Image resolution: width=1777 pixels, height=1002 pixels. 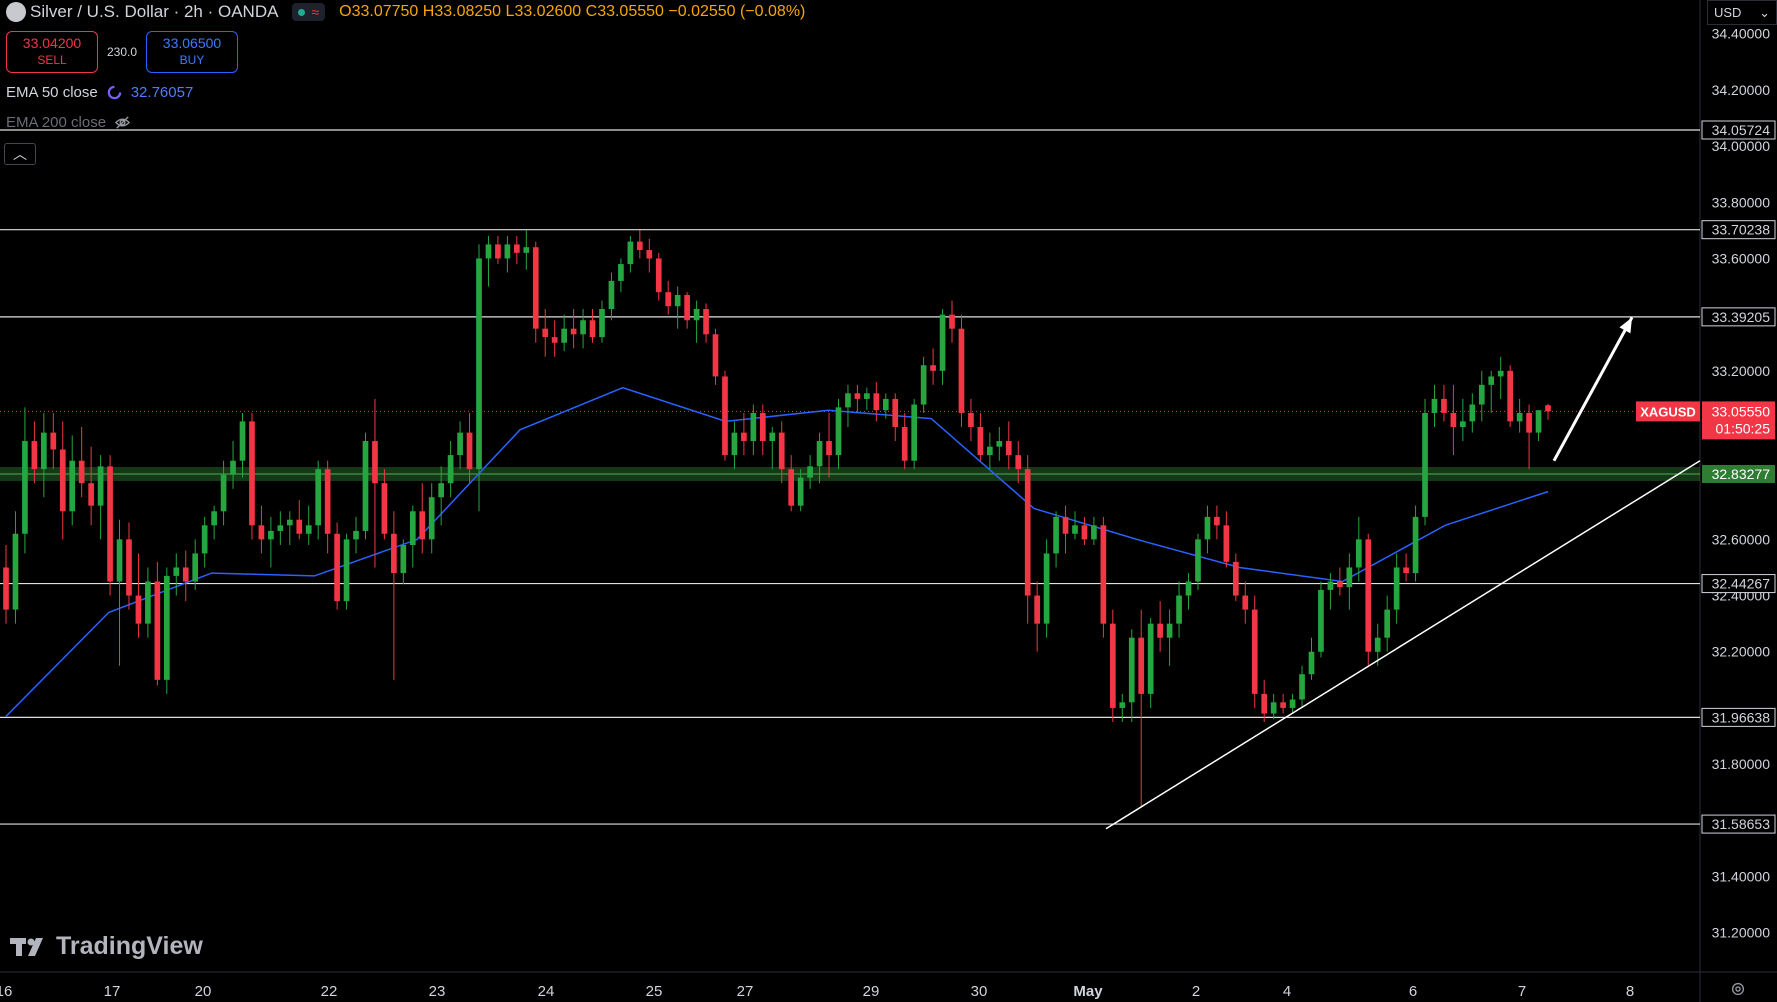 What do you see at coordinates (1403, 645) in the screenshot?
I see `trendline` at bounding box center [1403, 645].